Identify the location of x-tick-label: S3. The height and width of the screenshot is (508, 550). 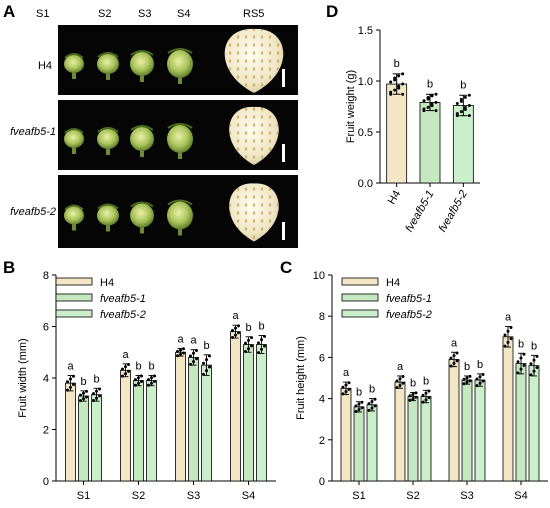
(466, 496).